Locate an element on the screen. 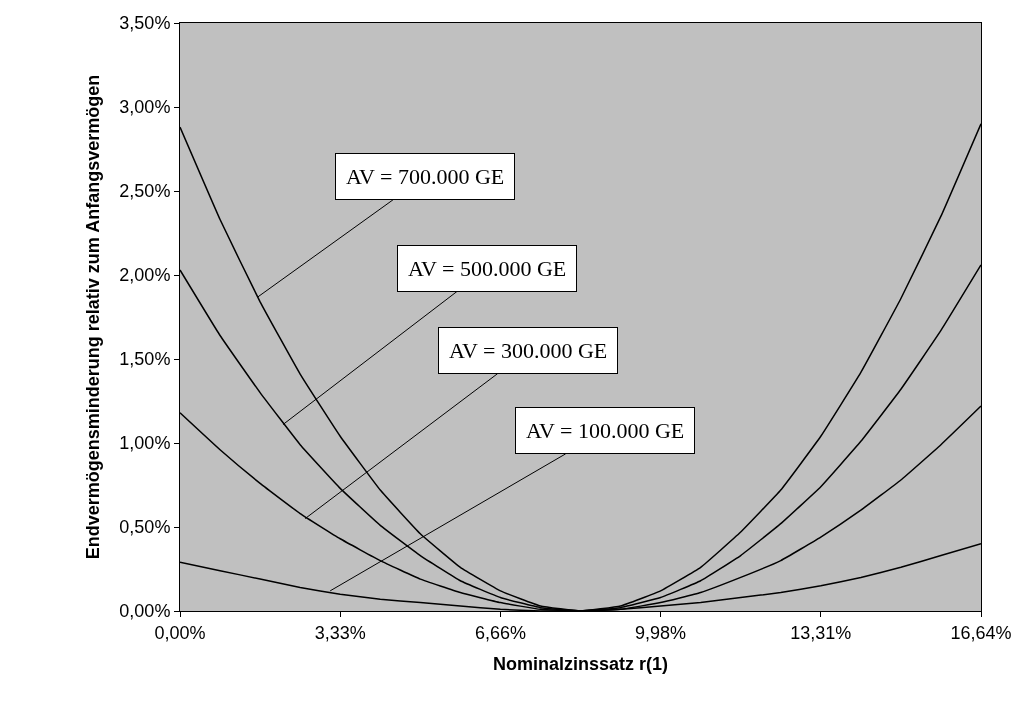 The height and width of the screenshot is (709, 1035). annotation: AV = 500.000 GE is located at coordinates (487, 268).